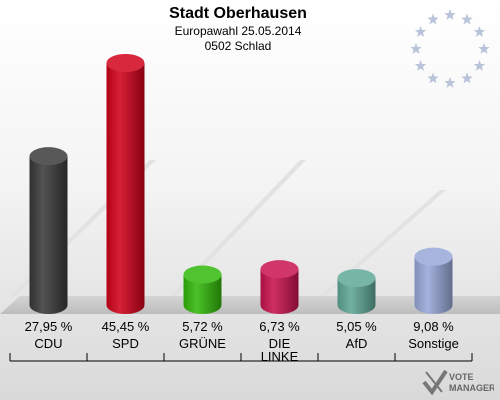 Image resolution: width=500 pixels, height=400 pixels. Describe the element at coordinates (461, 377) in the screenshot. I see `logo-line-1: VOTE` at that location.